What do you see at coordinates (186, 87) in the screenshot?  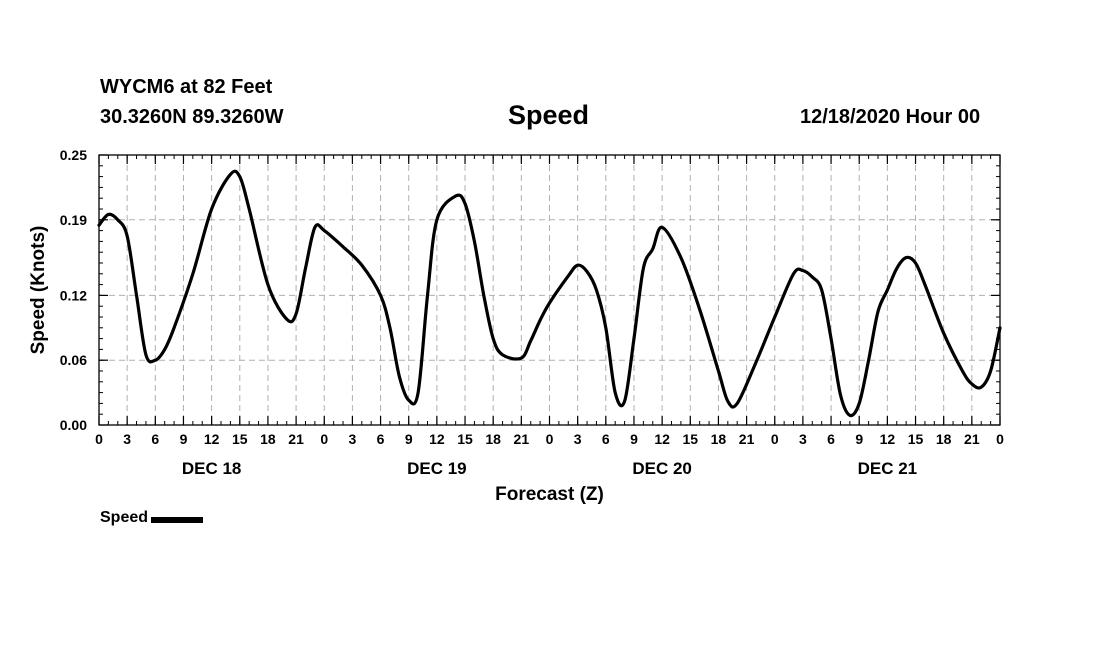 I see `station-label: WYCM6 at 82 Feet` at bounding box center [186, 87].